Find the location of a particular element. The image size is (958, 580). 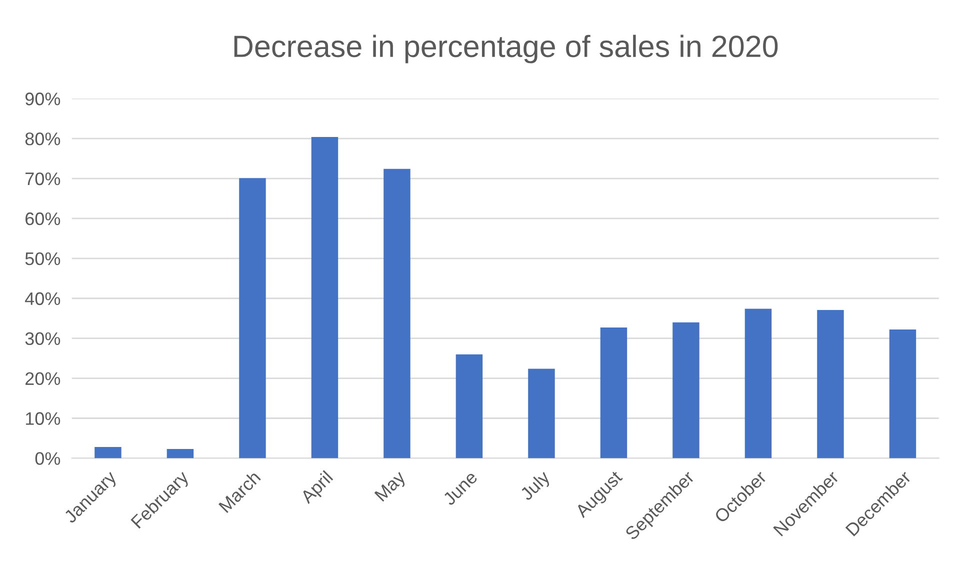

y-tick-label: 60% is located at coordinates (43, 219).